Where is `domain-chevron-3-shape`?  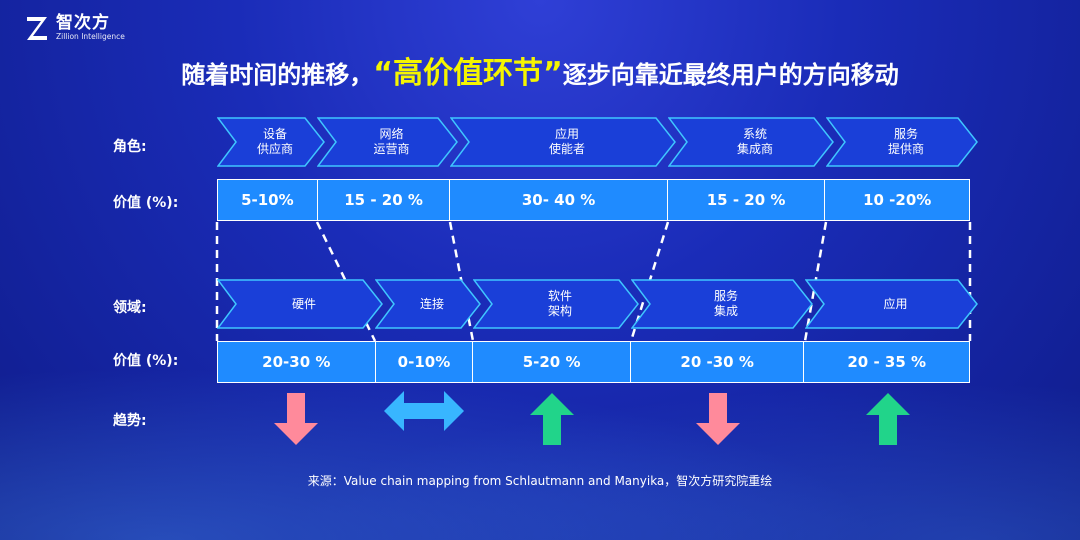
domain-chevron-3-shape is located at coordinates (556, 304).